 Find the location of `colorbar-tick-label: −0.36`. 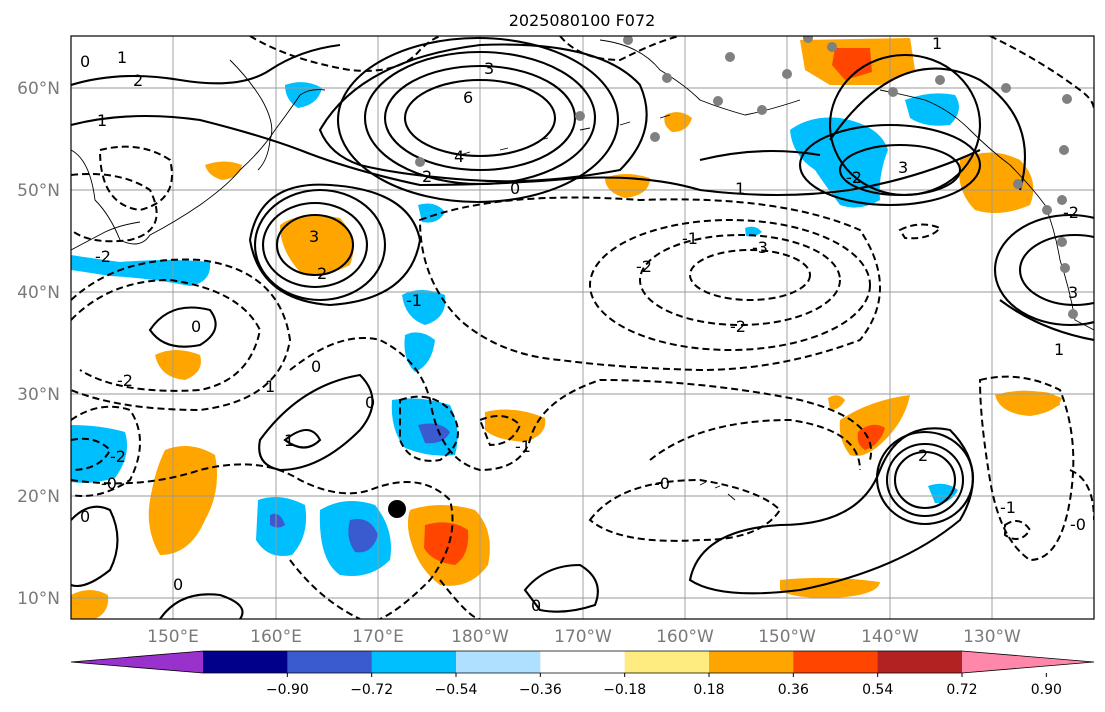

colorbar-tick-label: −0.36 is located at coordinates (540, 690).